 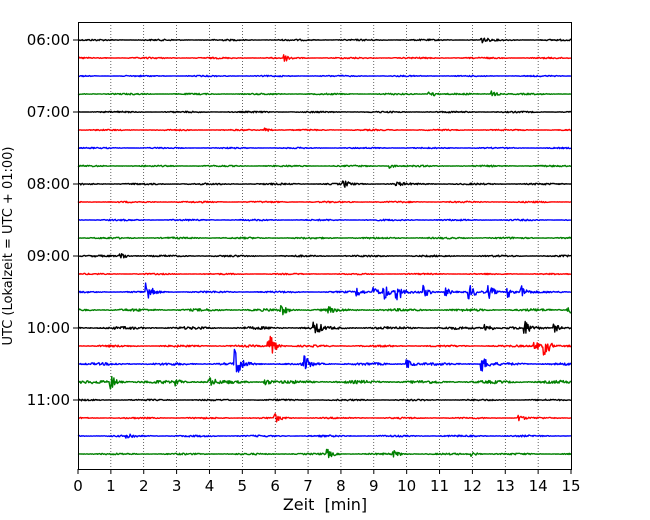 What do you see at coordinates (48, 256) in the screenshot?
I see `y-tick-label: 09:00` at bounding box center [48, 256].